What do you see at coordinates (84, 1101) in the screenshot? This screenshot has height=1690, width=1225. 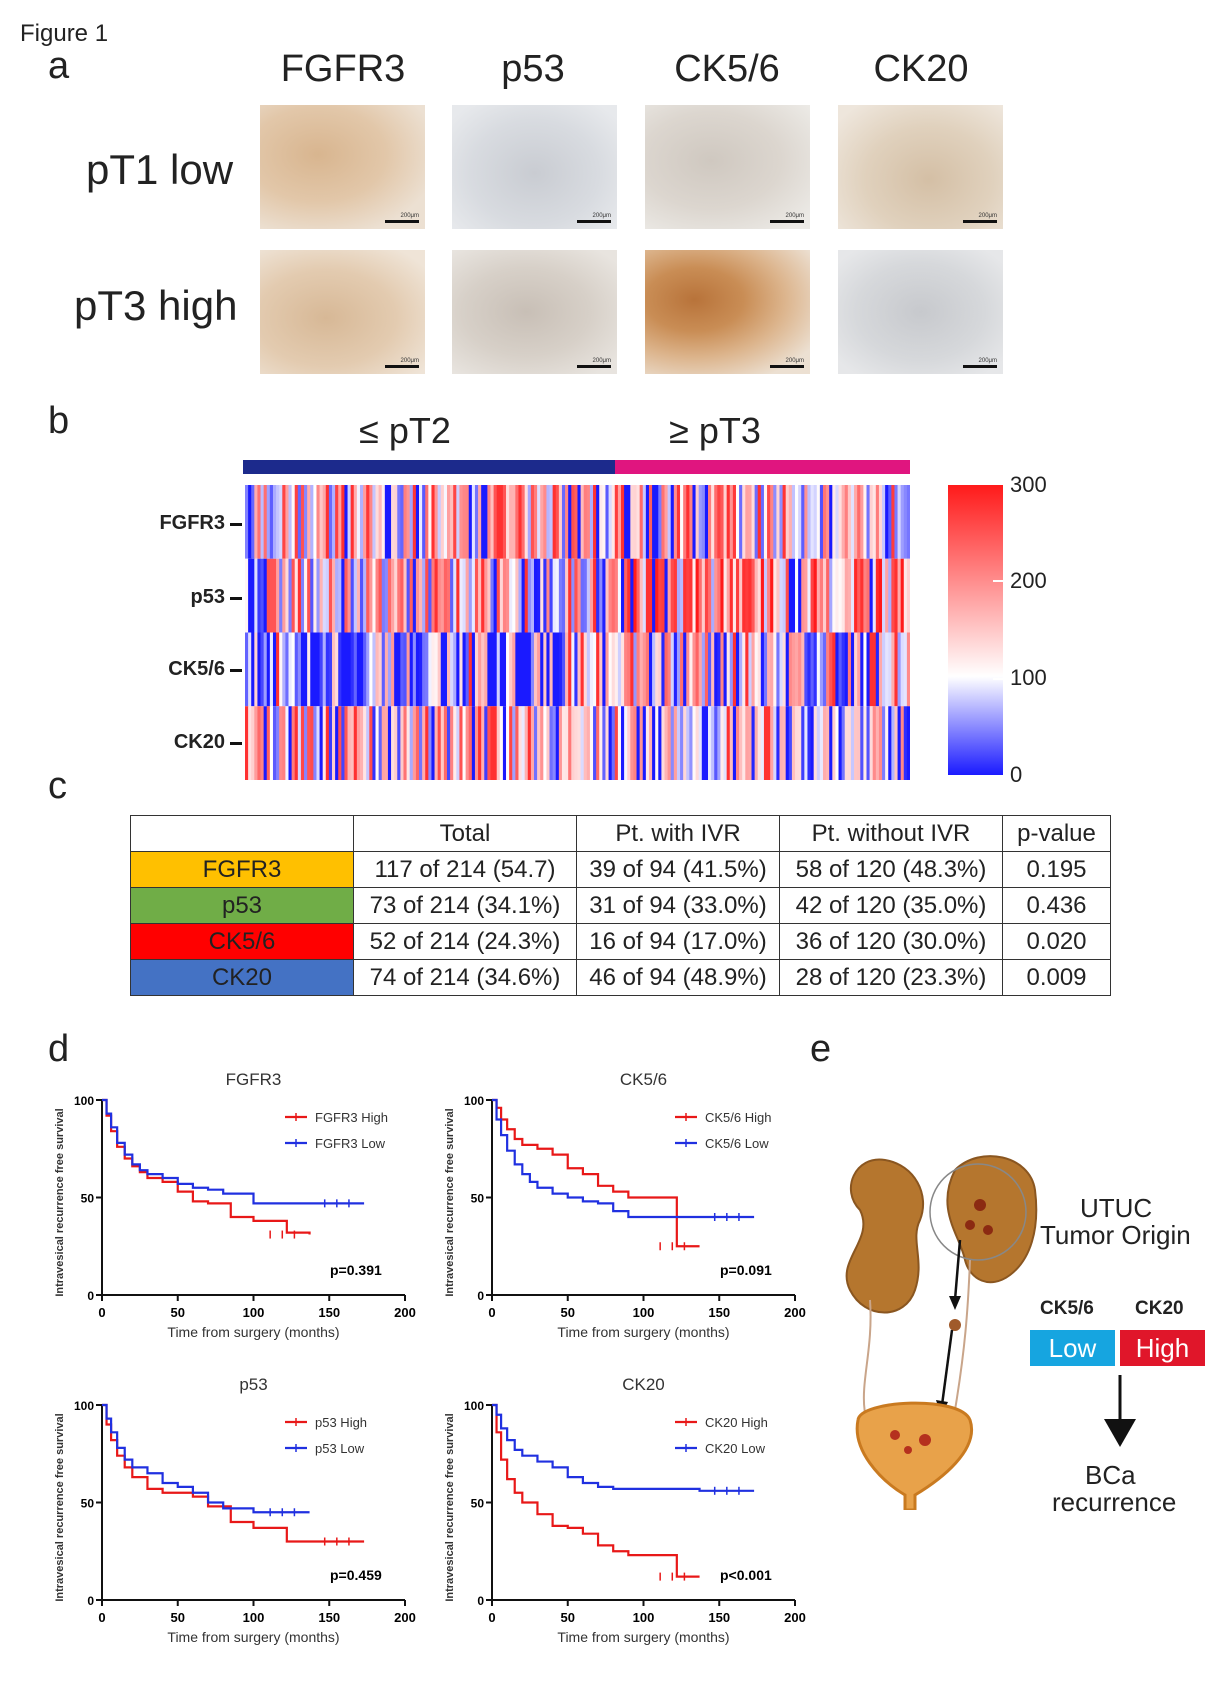 I see `y-tick-label: 100` at bounding box center [84, 1101].